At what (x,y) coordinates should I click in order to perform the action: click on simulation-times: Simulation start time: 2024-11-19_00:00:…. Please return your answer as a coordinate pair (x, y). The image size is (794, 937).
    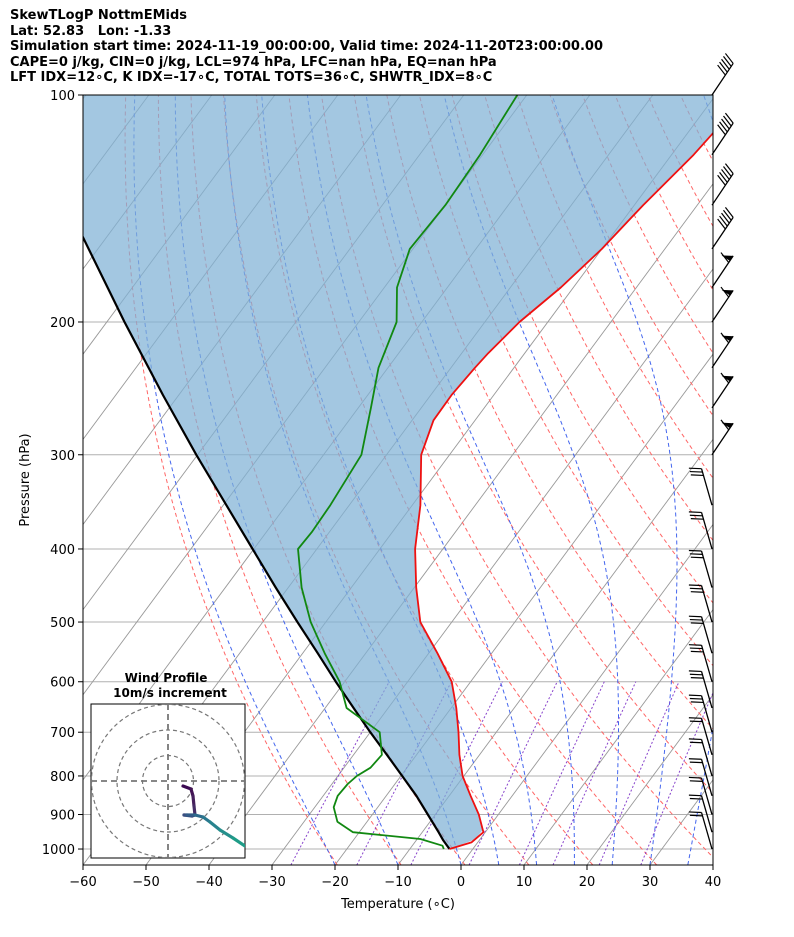
    Looking at the image, I should click on (306, 46).